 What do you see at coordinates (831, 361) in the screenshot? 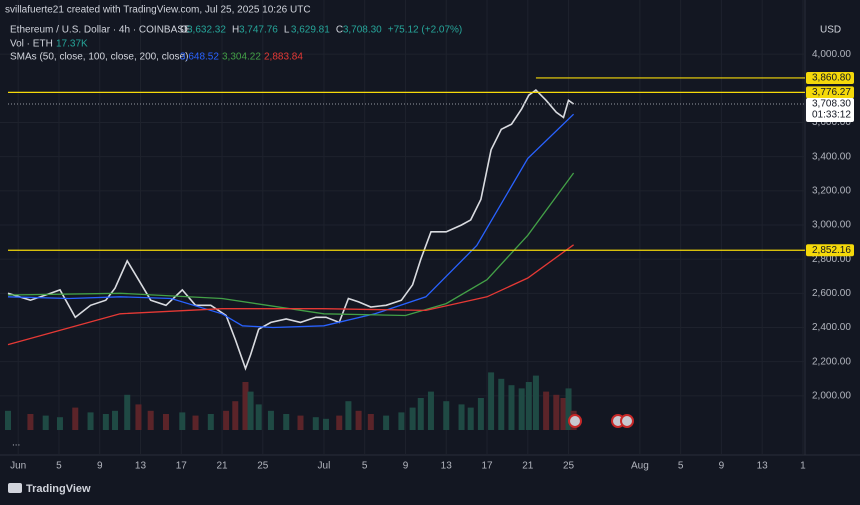
I see `y-tick-label: 2,200.00` at bounding box center [831, 361].